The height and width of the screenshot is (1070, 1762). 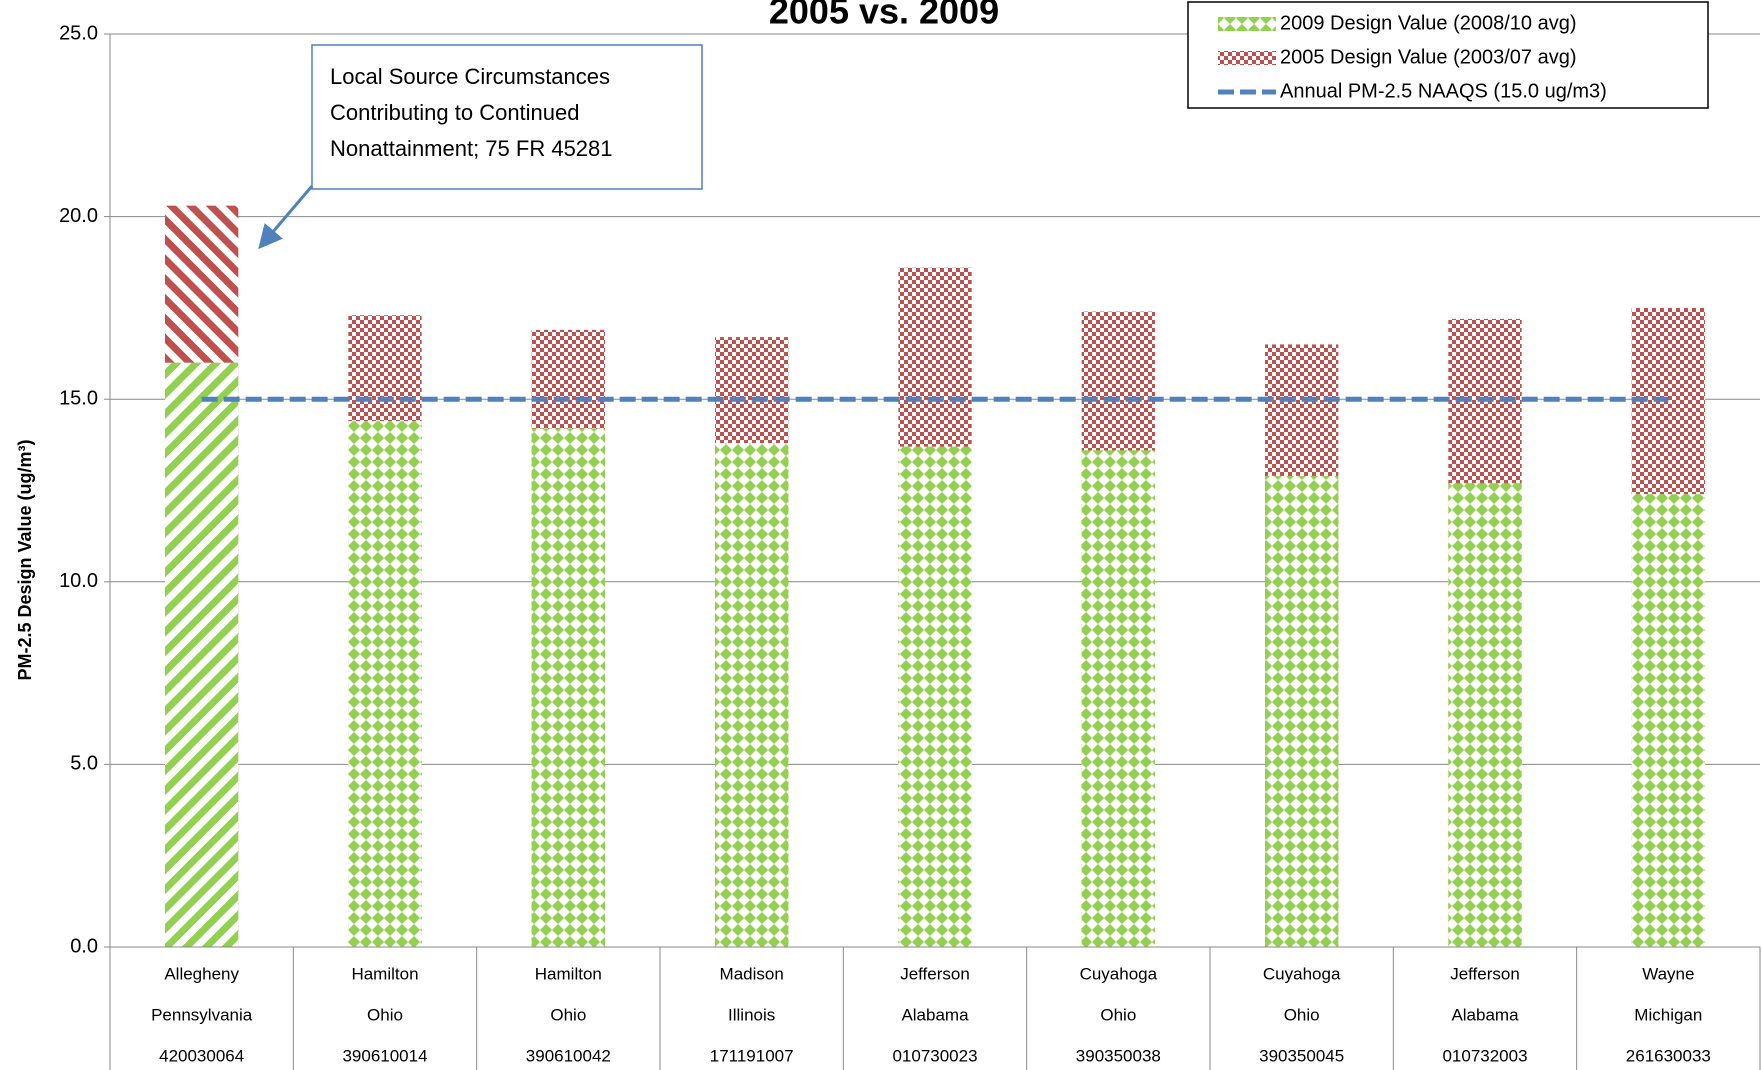 What do you see at coordinates (471, 148) in the screenshot?
I see `annotation-text: Nonattainment; 75 FR 45281` at bounding box center [471, 148].